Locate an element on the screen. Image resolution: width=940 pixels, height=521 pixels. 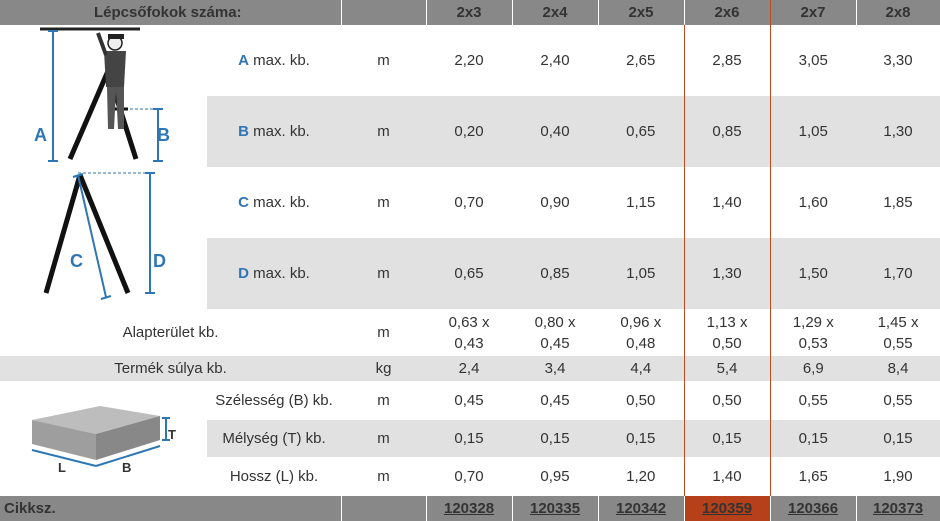
footer-empty is located at coordinates (384, 508).